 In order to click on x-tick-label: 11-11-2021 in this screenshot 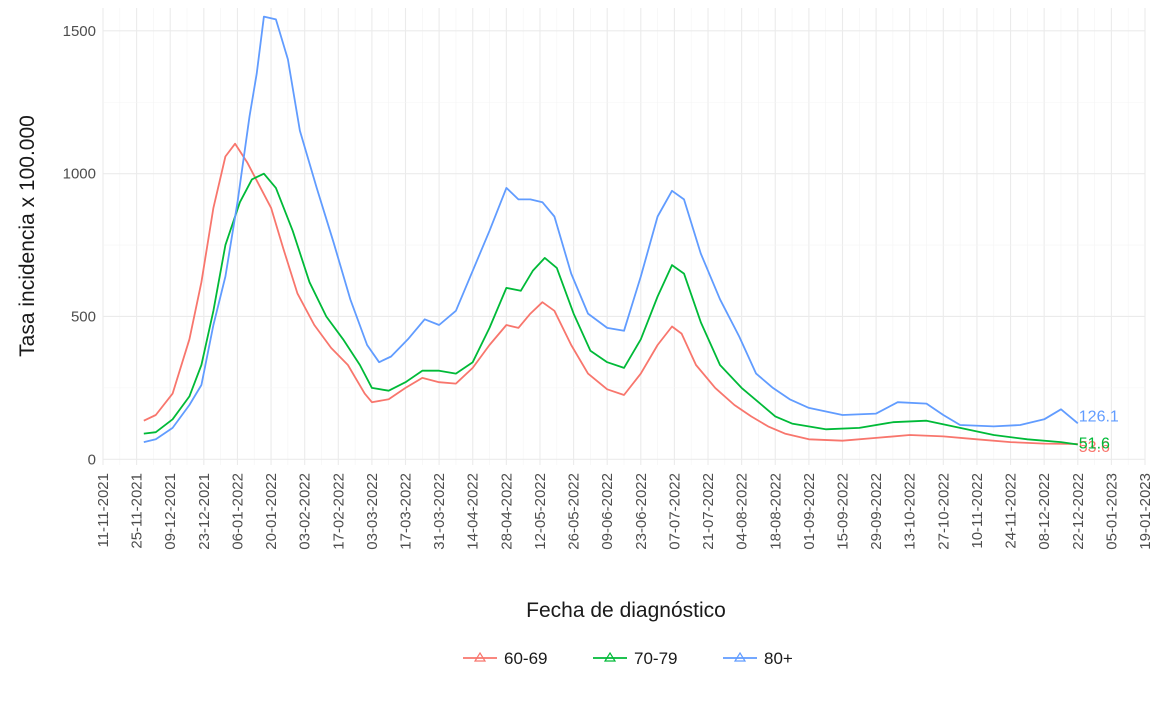, I will do `click(103, 510)`.